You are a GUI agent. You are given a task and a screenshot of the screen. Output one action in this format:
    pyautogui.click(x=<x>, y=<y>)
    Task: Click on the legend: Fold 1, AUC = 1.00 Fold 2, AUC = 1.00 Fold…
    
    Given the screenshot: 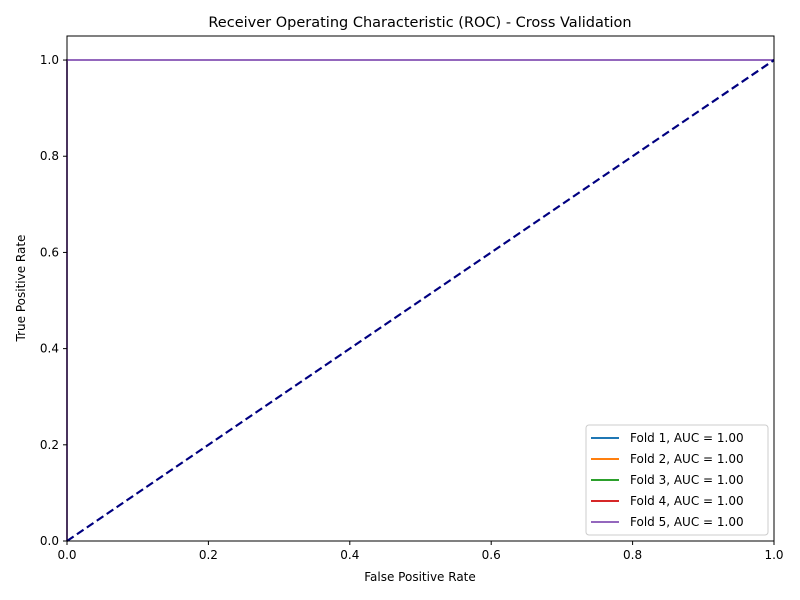 What is the action you would take?
    pyautogui.click(x=677, y=480)
    